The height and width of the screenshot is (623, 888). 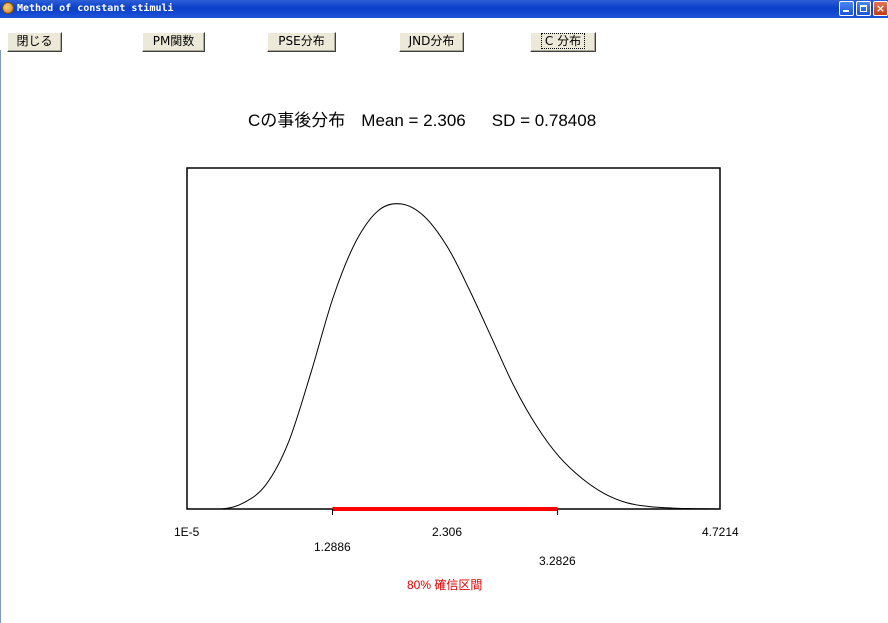 I want to click on c-distribution-button-label: C 分布, so click(x=563, y=41).